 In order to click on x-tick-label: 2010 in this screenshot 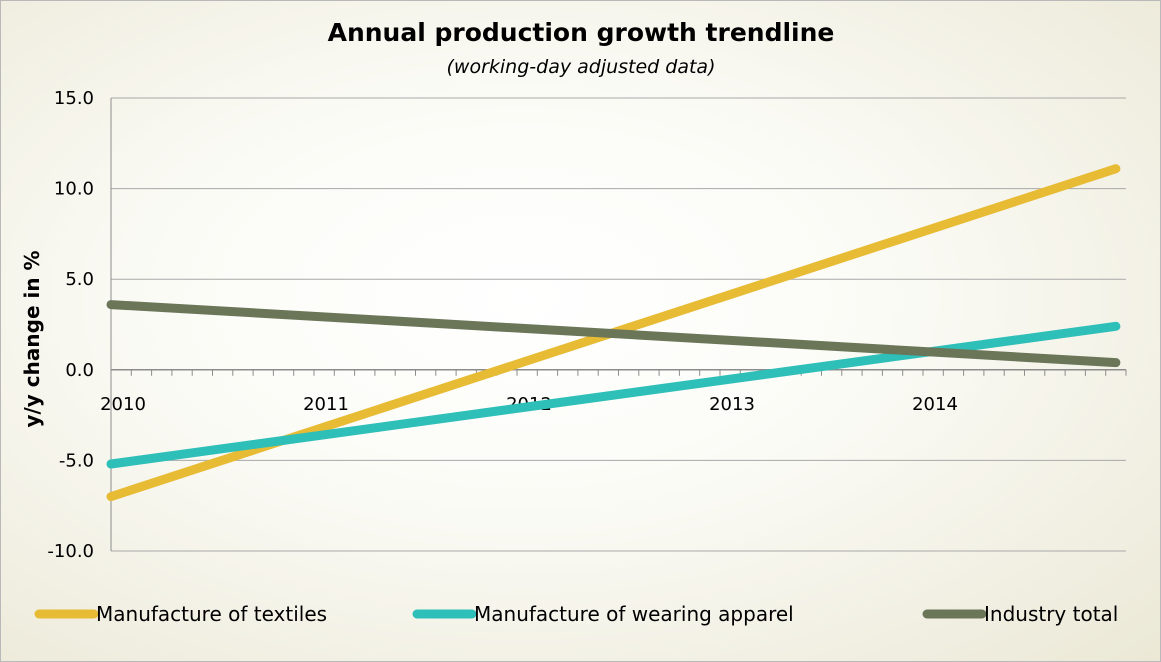, I will do `click(123, 404)`.